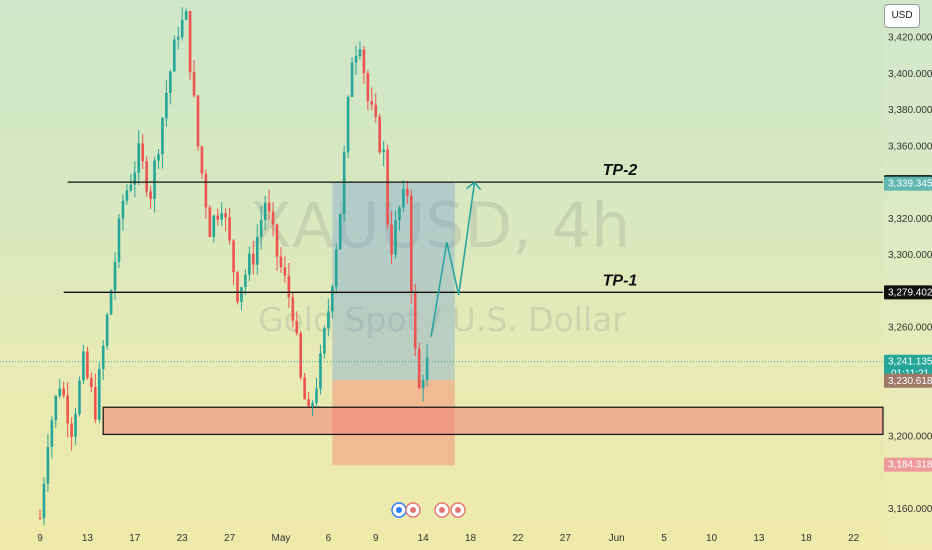 Image resolution: width=932 pixels, height=550 pixels. Describe the element at coordinates (135, 538) in the screenshot. I see `x-tick-label: 17` at that location.